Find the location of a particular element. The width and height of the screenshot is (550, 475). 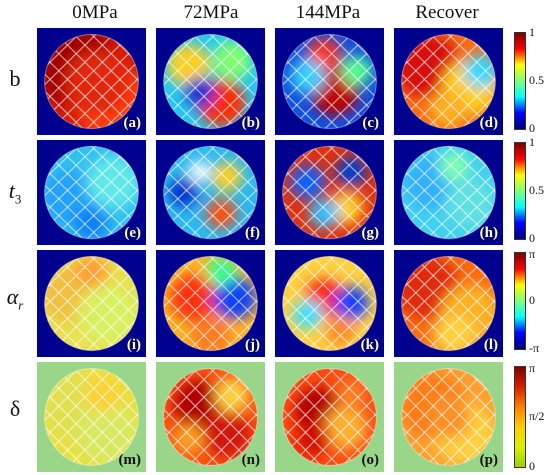

colorbar-alpha-r-tick-mid: 0 is located at coordinates (532, 300).